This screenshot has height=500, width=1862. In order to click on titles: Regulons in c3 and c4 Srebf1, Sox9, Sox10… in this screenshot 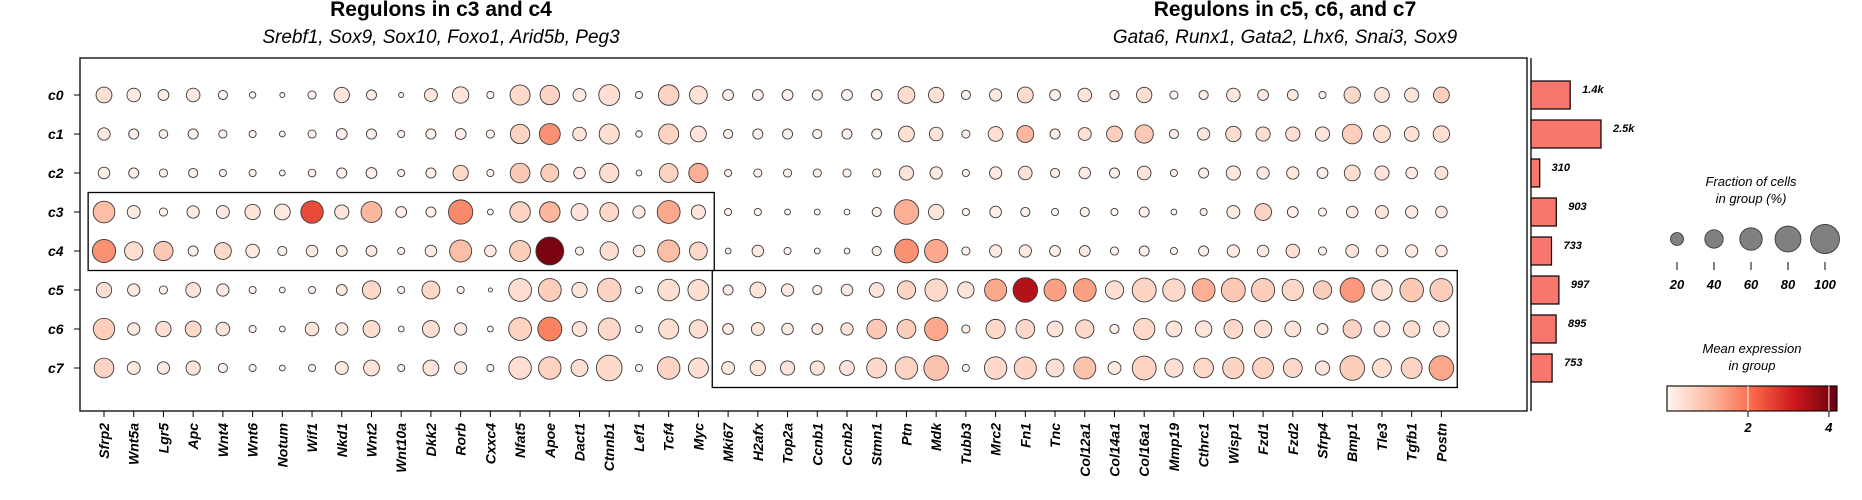, I will do `click(859, 24)`.